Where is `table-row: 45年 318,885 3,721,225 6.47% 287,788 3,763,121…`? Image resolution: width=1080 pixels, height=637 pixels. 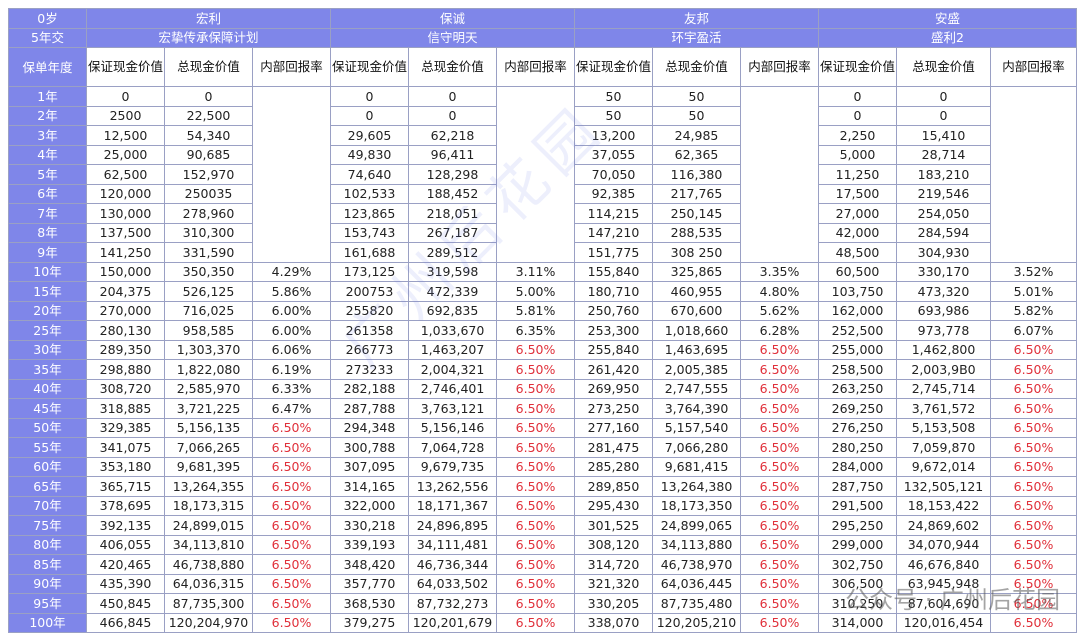
table-row: 45年 318,885 3,721,225 6.47% 287,788 3,763,121… is located at coordinates (542, 408).